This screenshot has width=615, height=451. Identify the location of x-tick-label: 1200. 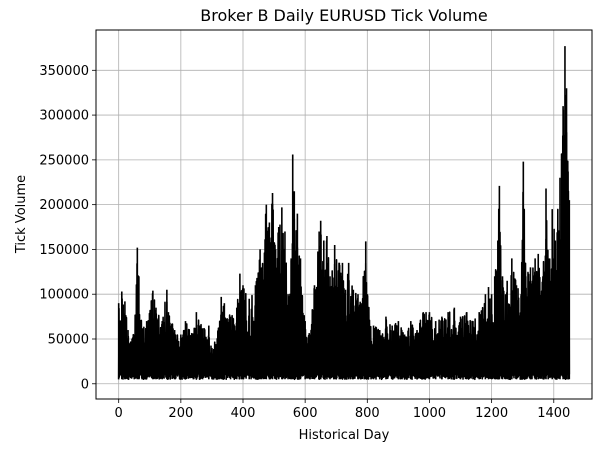
(491, 413).